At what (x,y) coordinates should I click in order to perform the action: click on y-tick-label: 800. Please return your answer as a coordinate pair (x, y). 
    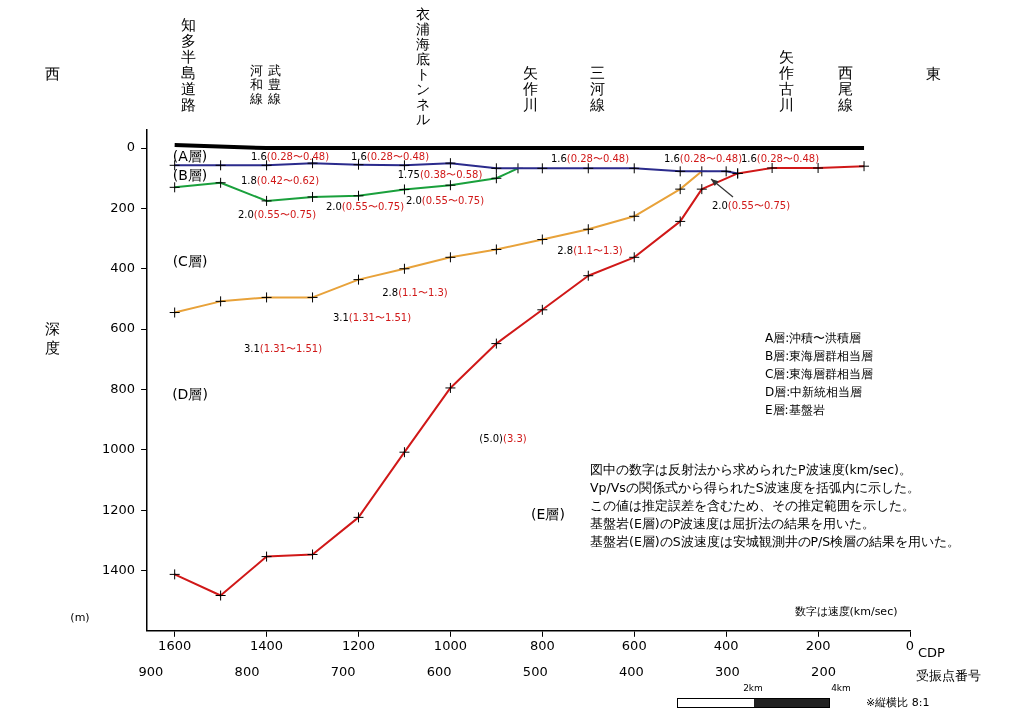
    Looking at the image, I should click on (123, 388).